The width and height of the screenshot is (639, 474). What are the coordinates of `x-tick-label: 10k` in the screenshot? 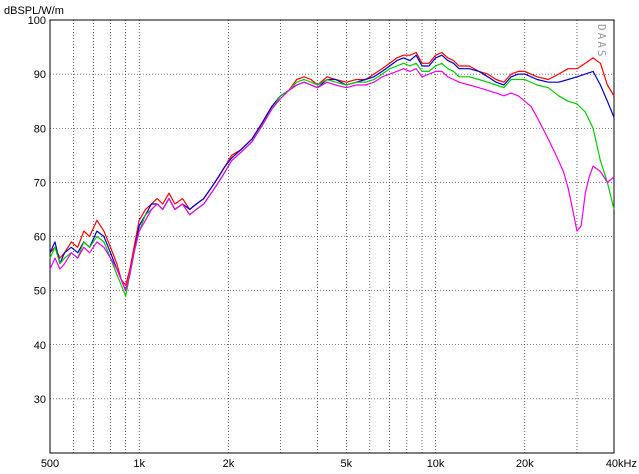 It's located at (436, 464).